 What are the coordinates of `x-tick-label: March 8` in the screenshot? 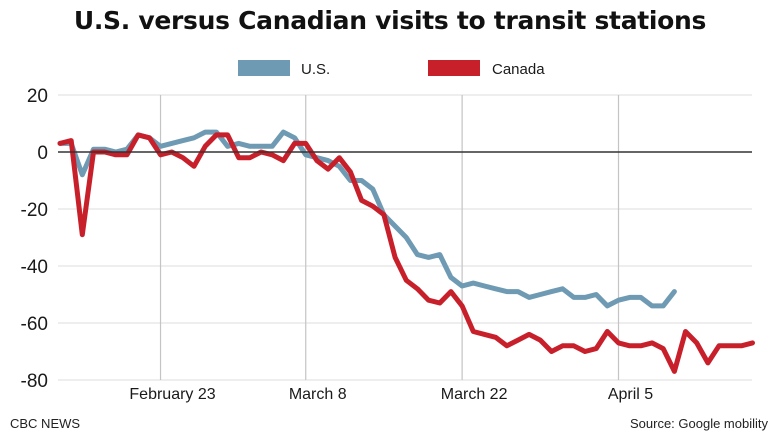 It's located at (318, 394).